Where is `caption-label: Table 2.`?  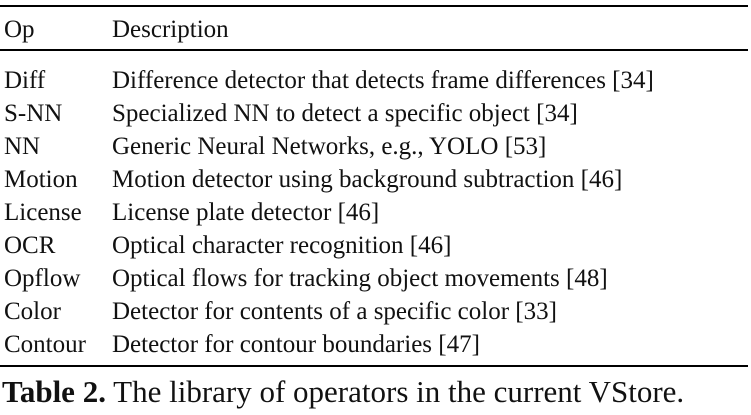 caption-label: Table 2. is located at coordinates (54, 391).